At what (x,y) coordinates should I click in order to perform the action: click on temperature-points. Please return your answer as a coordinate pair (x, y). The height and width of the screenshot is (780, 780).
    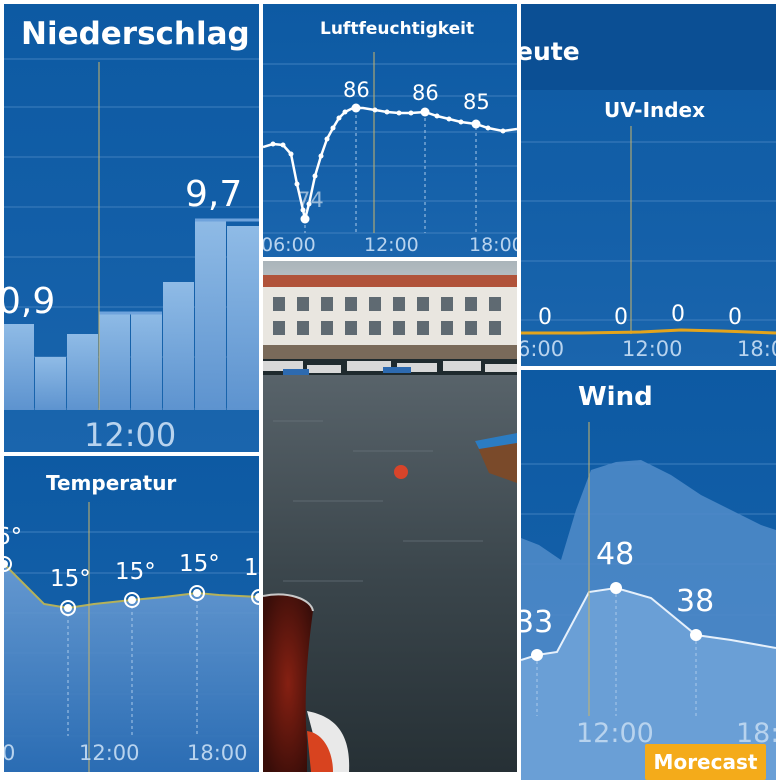
    Looking at the image, I should click on (131, 586).